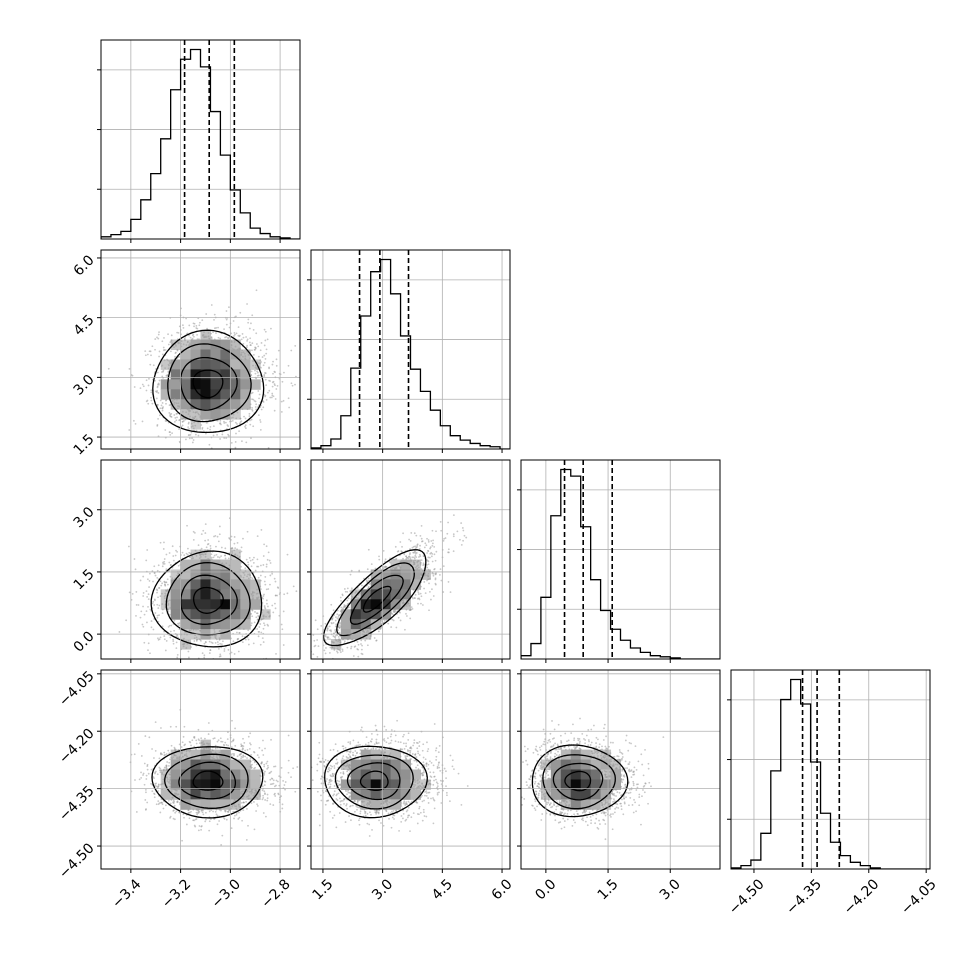  What do you see at coordinates (410, 349) in the screenshot?
I see `histogram-bars` at bounding box center [410, 349].